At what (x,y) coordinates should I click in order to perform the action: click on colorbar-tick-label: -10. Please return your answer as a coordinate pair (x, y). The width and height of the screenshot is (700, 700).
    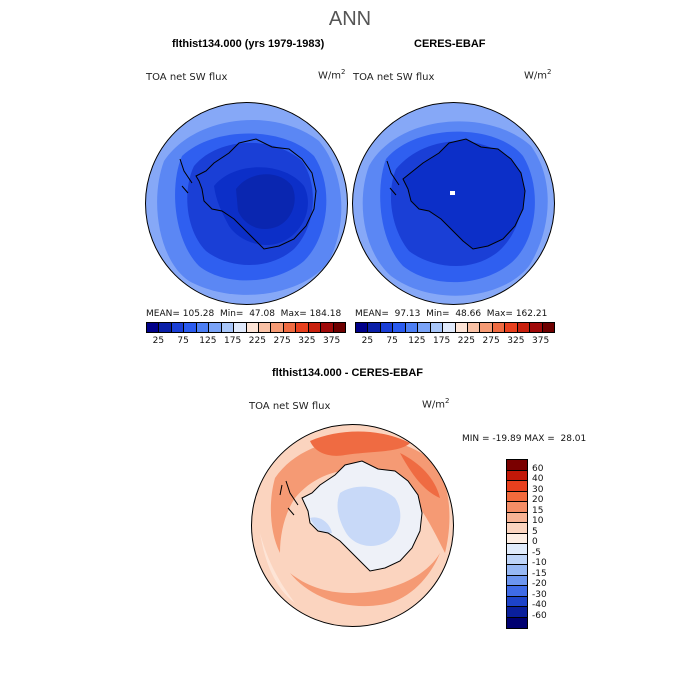
    Looking at the image, I should click on (539, 563).